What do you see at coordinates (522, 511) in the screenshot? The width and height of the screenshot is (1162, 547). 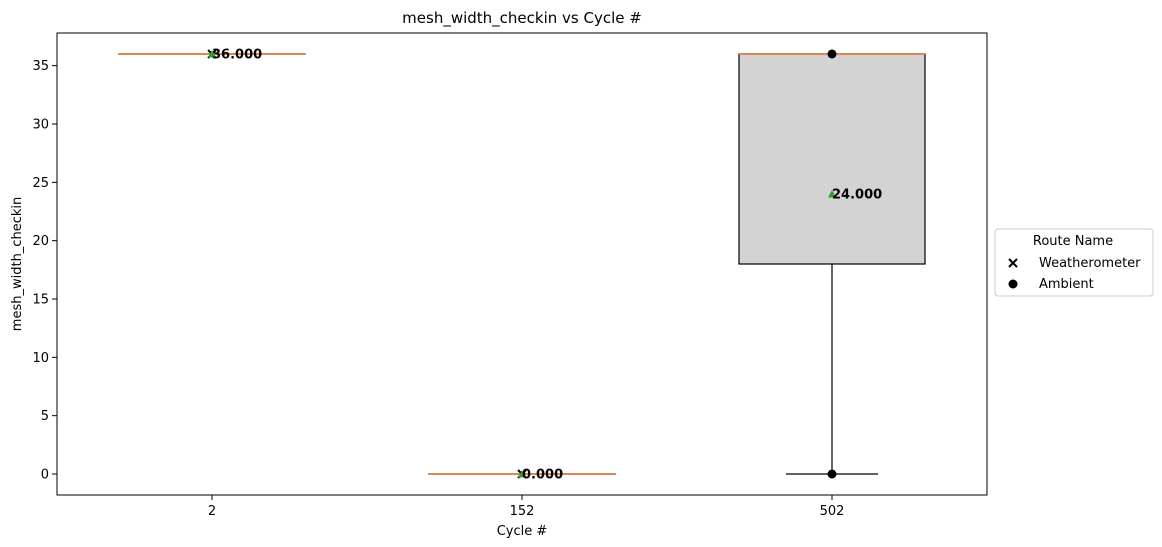 I see `x-tick-label: 152` at bounding box center [522, 511].